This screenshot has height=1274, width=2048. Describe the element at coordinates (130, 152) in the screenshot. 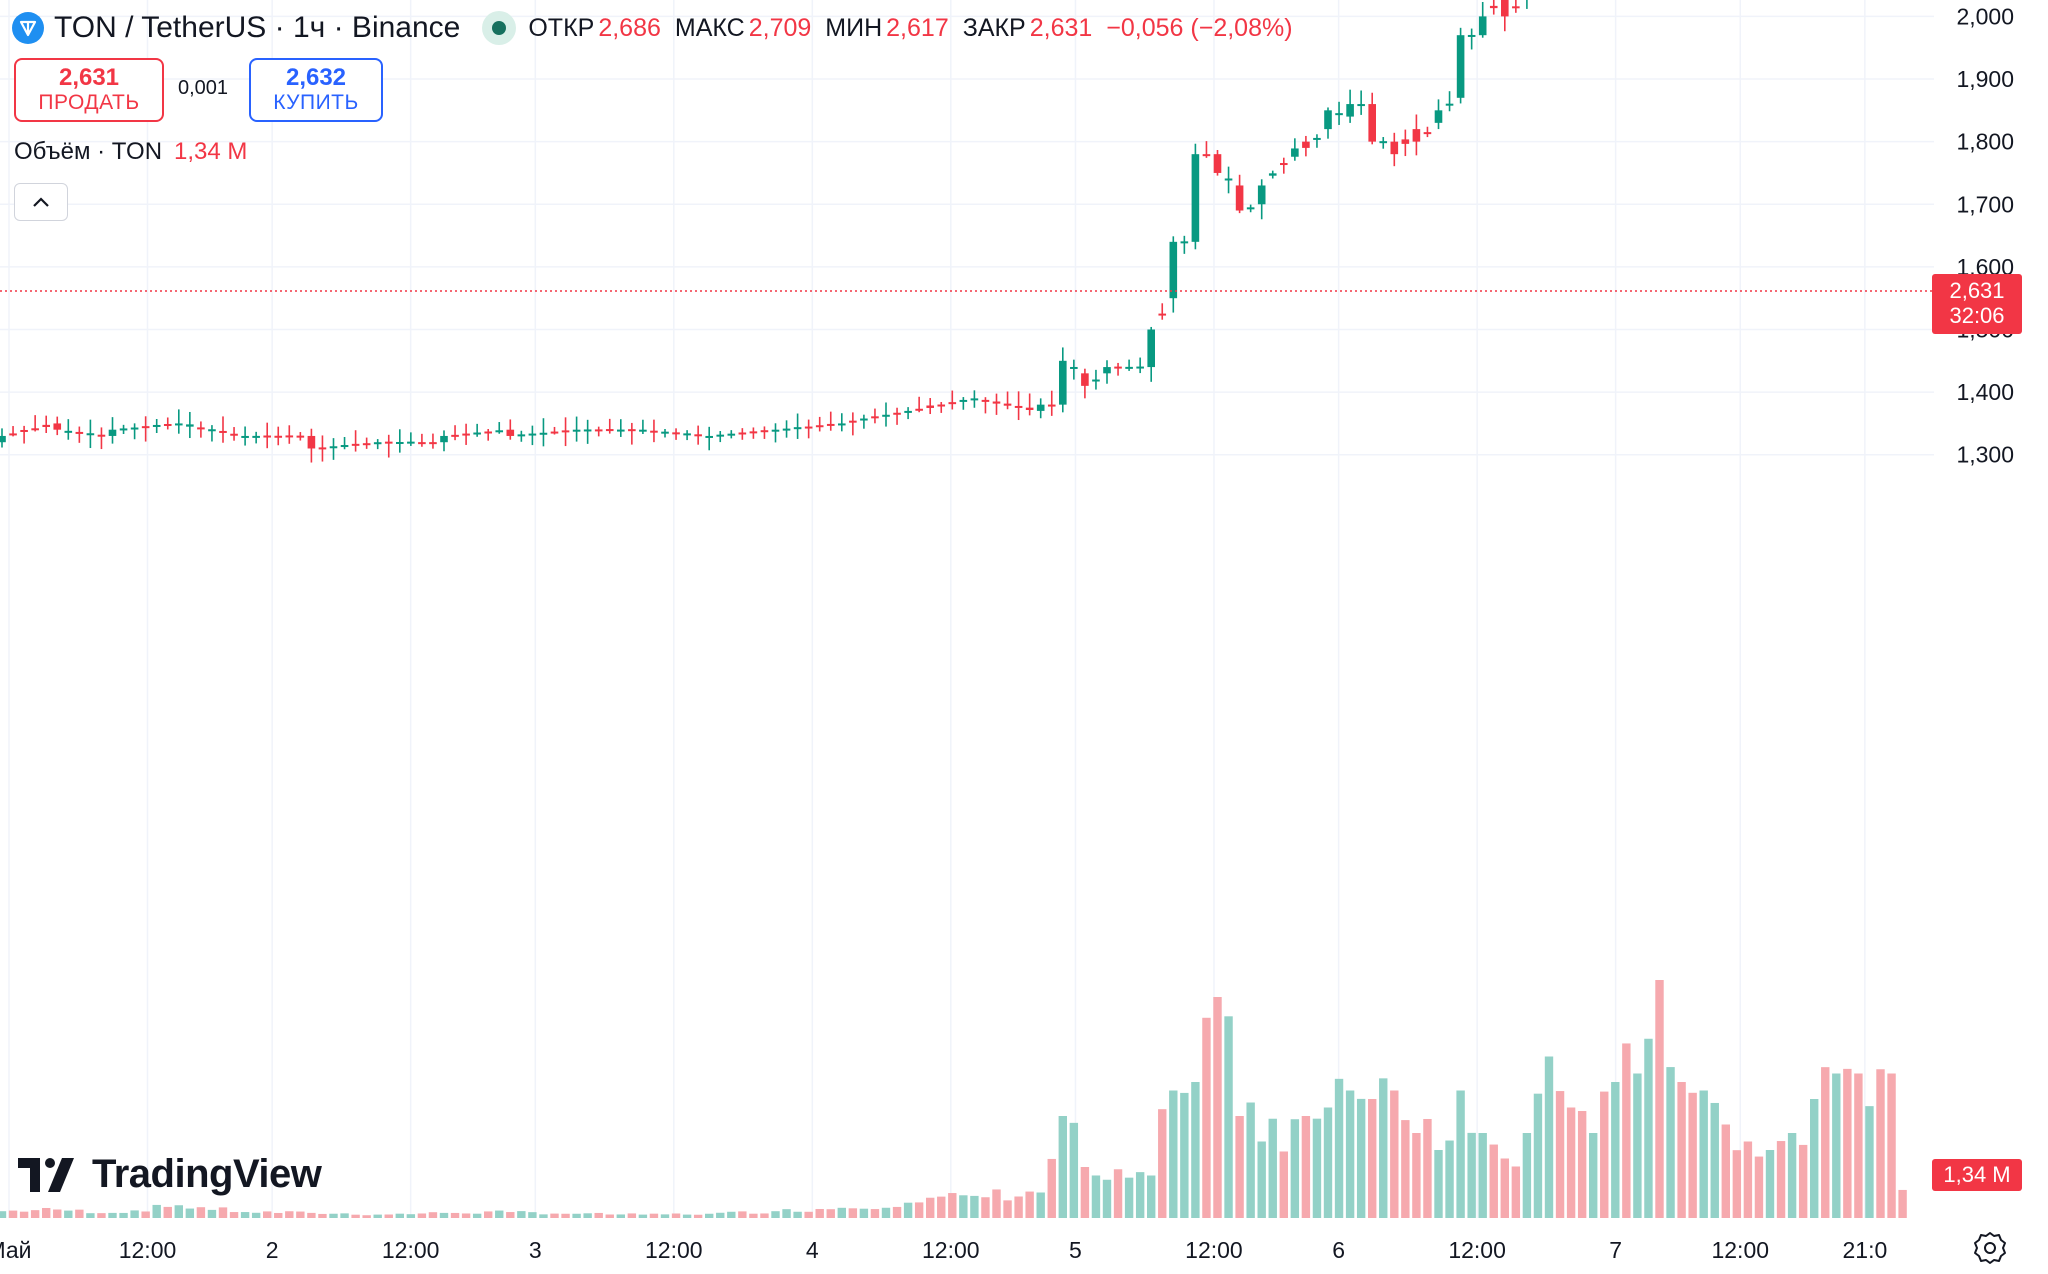

I see `volume-legend: Объём · TON 1,34 M` at that location.